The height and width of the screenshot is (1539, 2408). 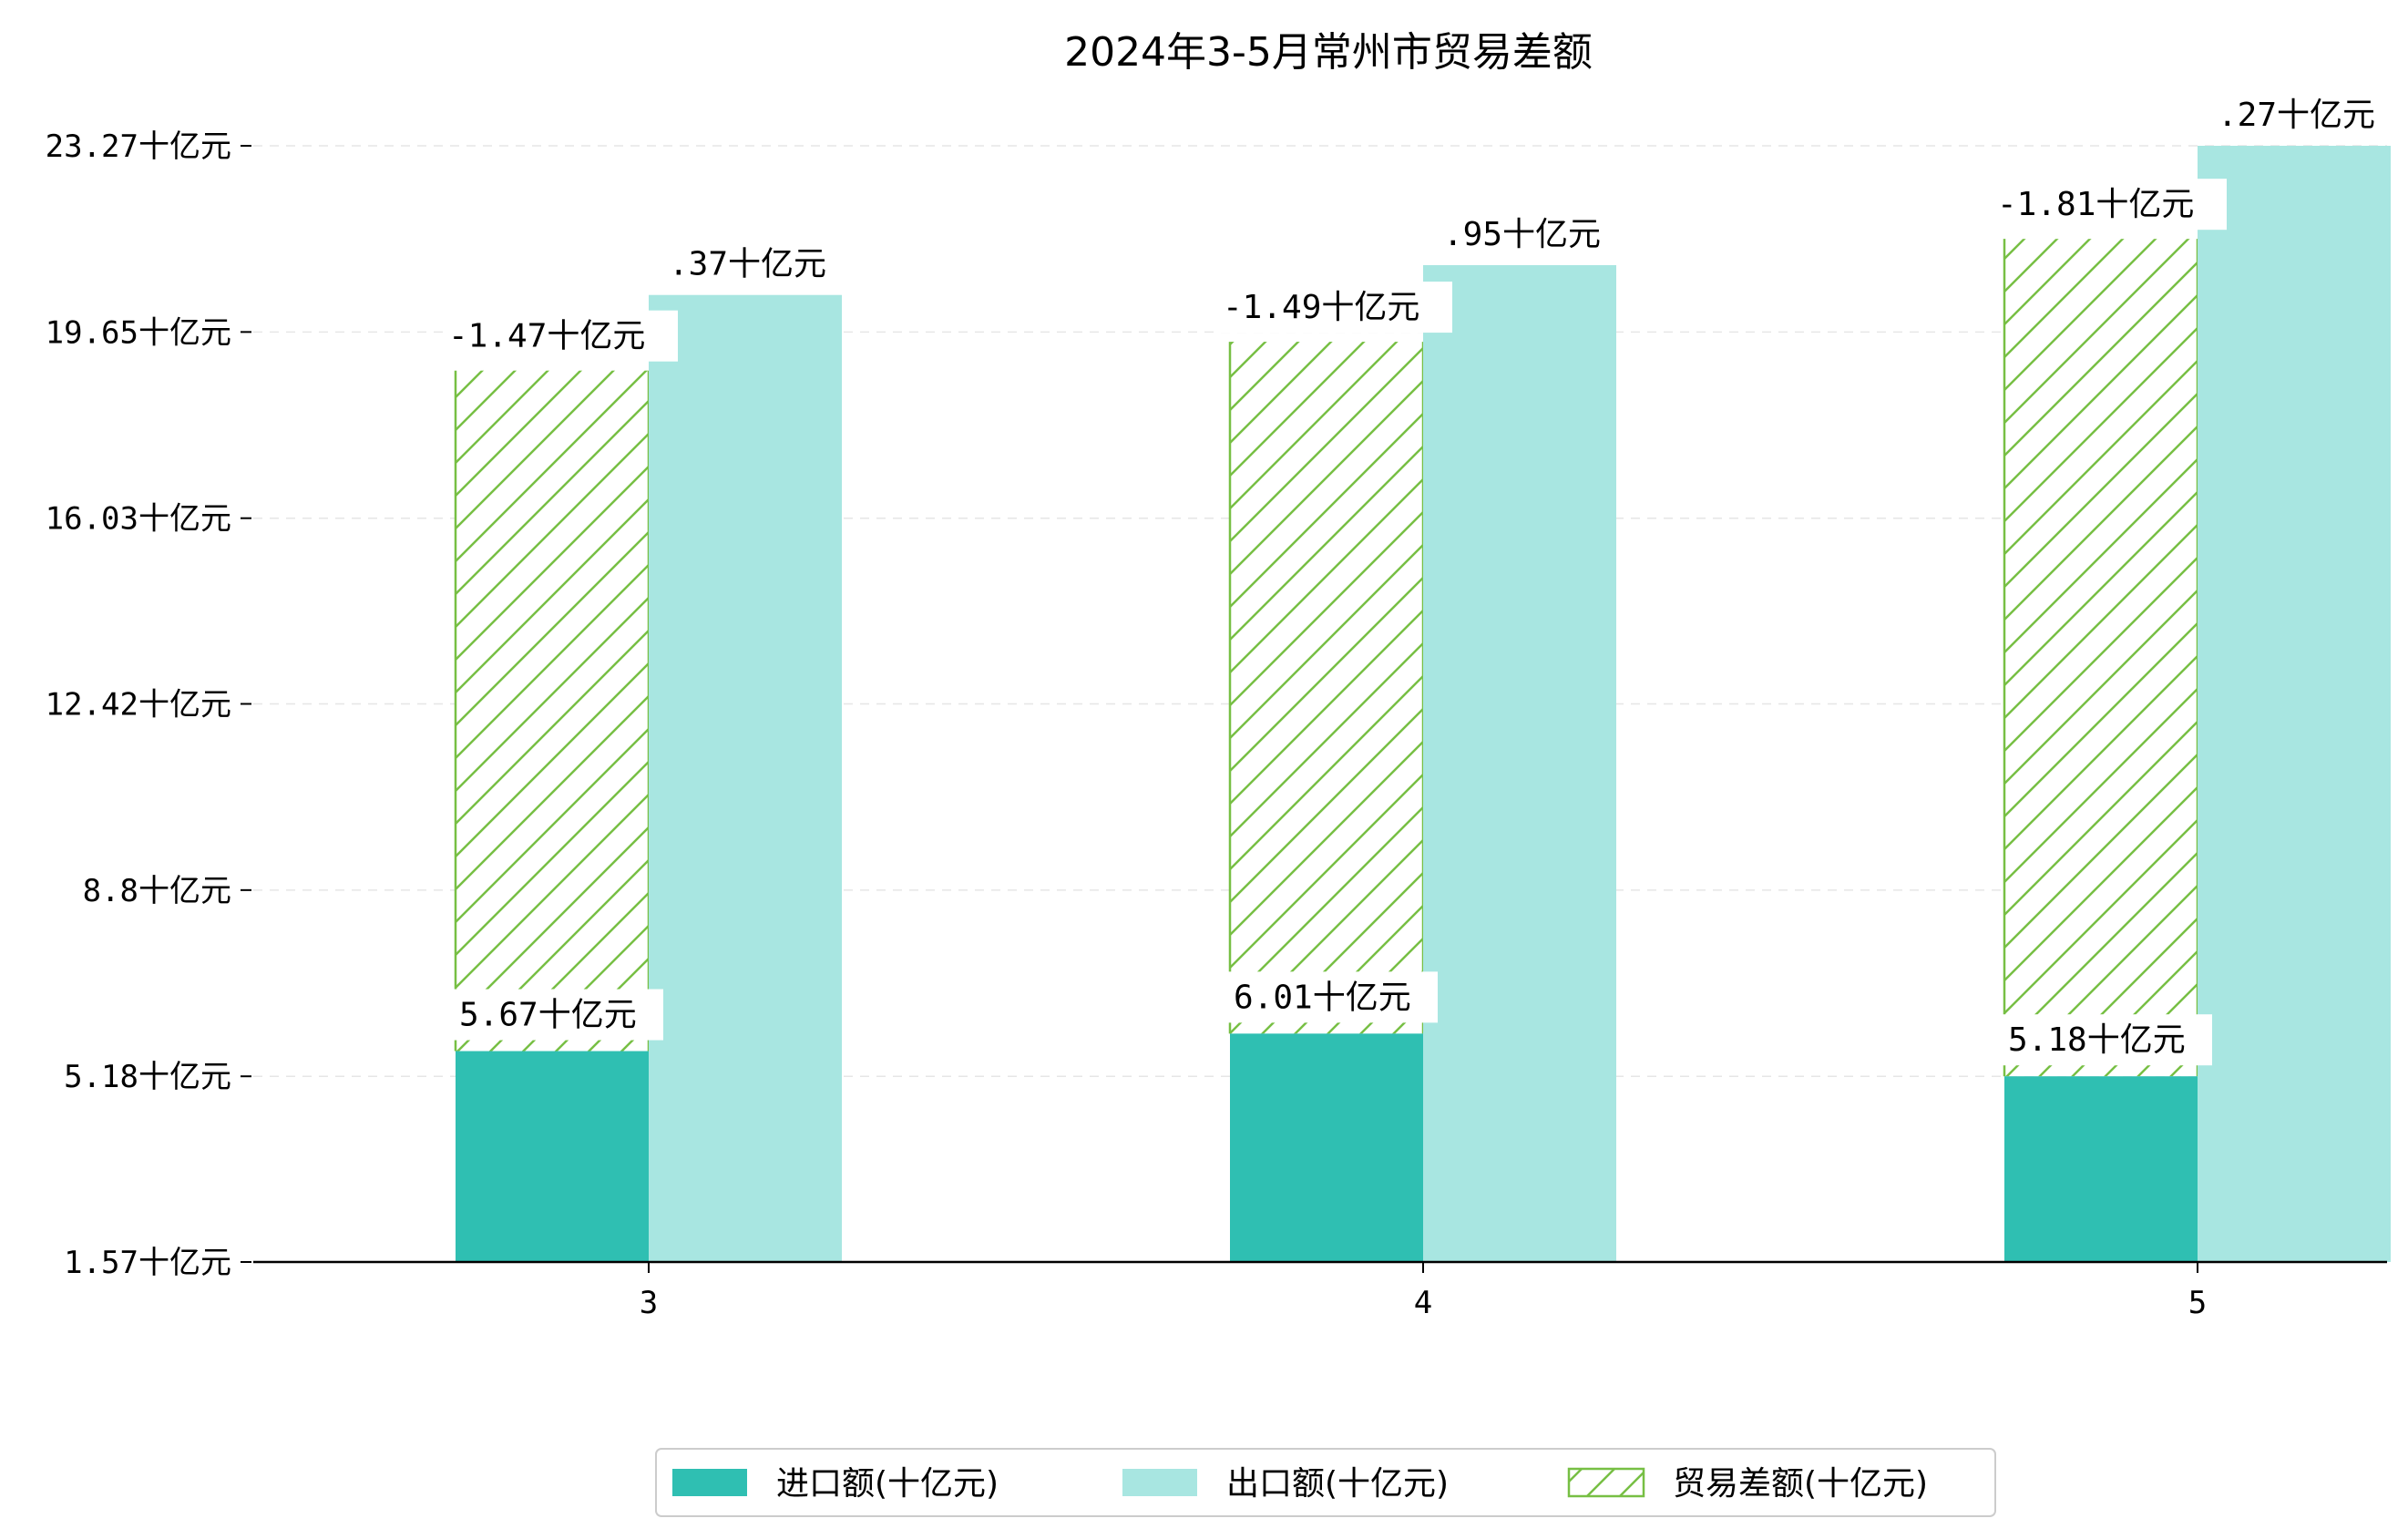 I want to click on legend: 进口额(十亿元) 出口额(十亿元) 贸易差额(十亿元), so click(x=1326, y=1482).